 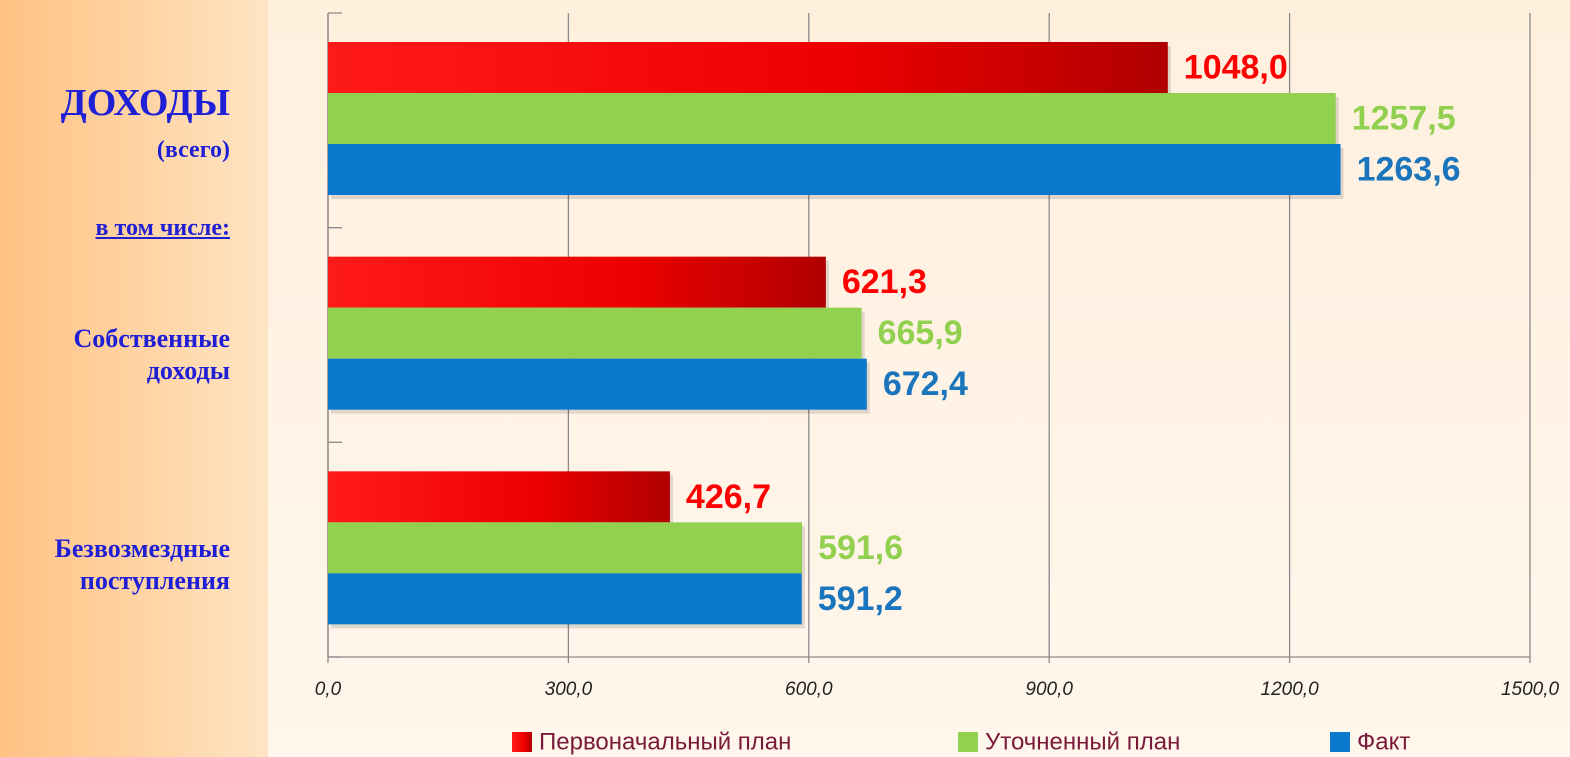 What do you see at coordinates (728, 497) in the screenshot?
I see `value-label: 426,7` at bounding box center [728, 497].